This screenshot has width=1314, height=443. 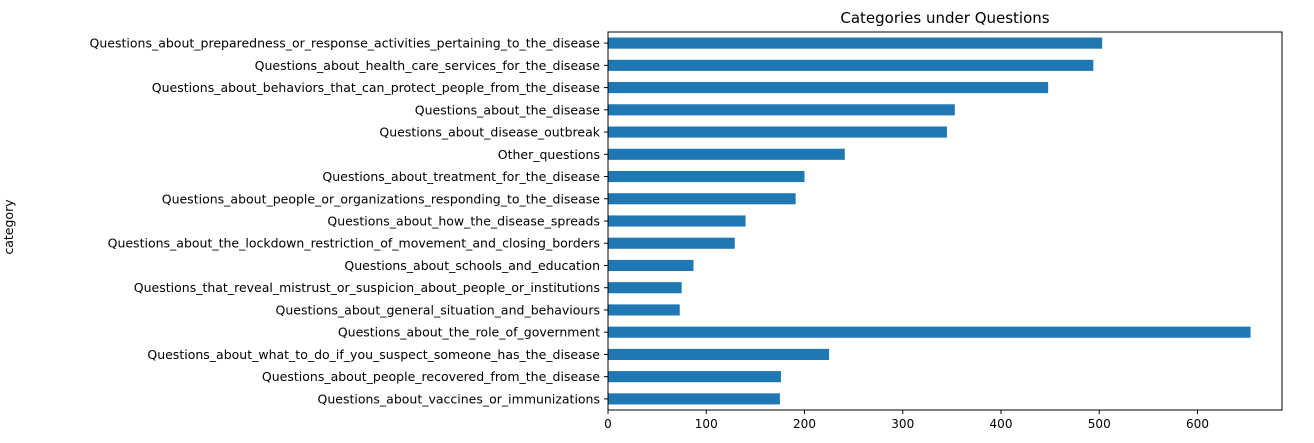 I want to click on x-tick-label: 600, so click(x=1197, y=424).